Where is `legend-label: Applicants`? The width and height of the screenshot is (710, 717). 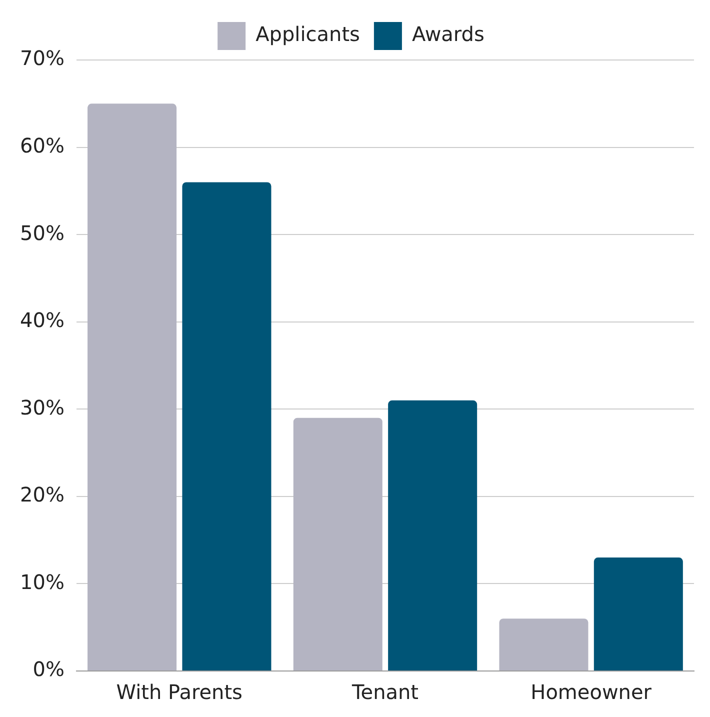 legend-label: Applicants is located at coordinates (308, 34).